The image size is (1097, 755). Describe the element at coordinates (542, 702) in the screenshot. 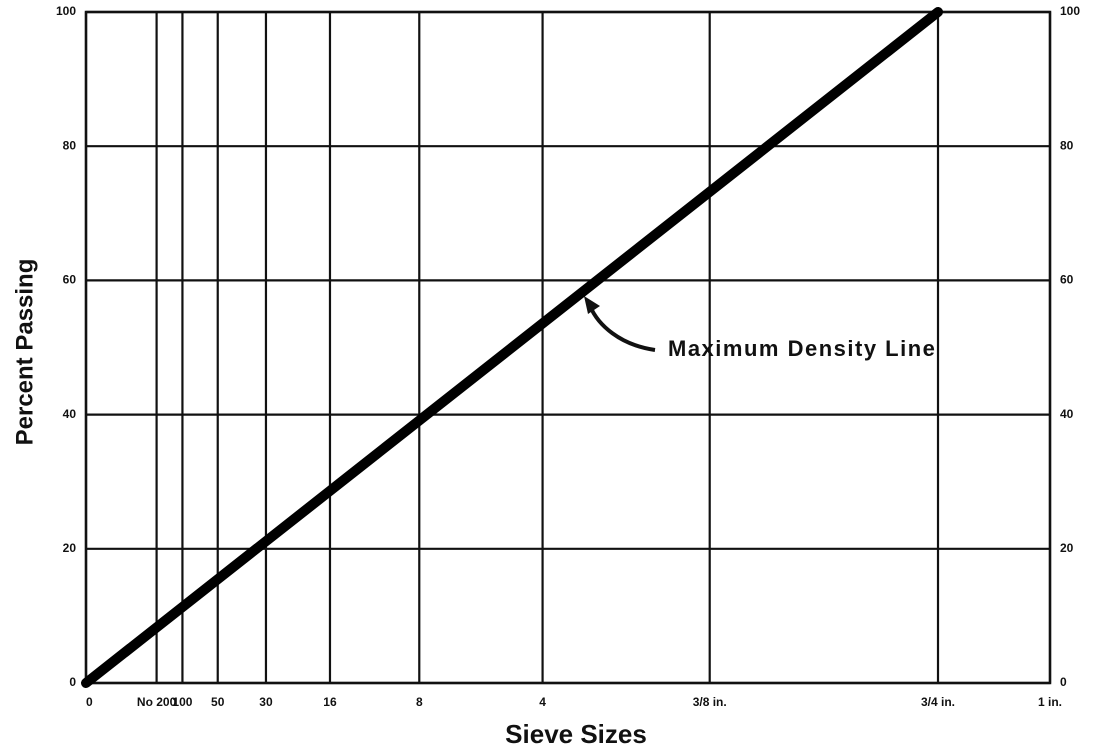

I see `x-tick-label: 4` at that location.